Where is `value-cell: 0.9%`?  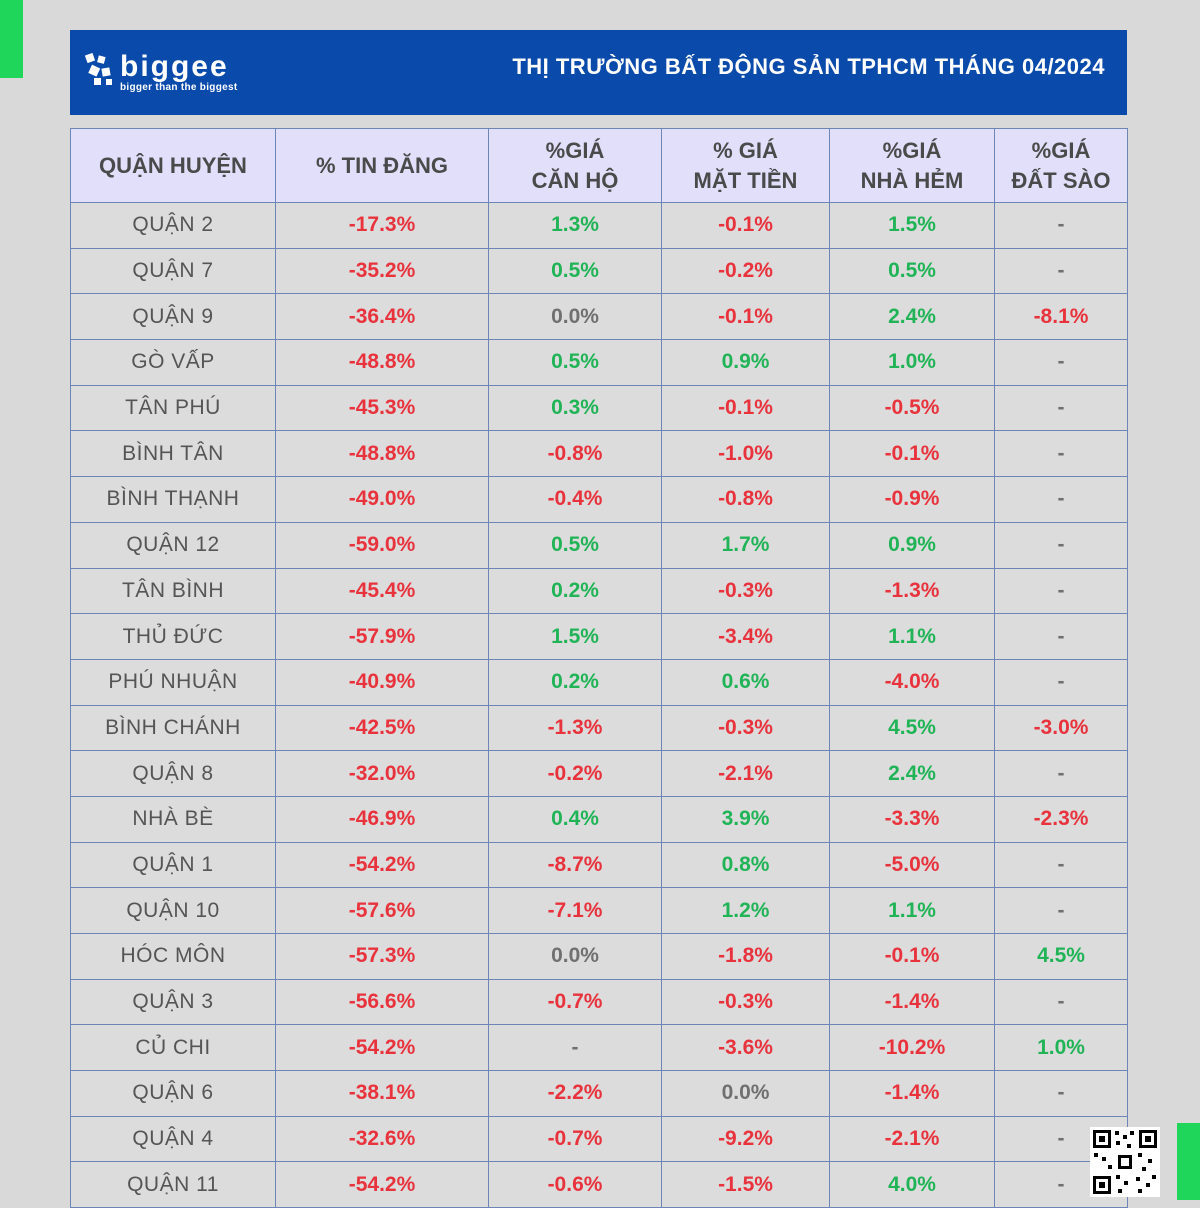
value-cell: 0.9% is located at coordinates (745, 362).